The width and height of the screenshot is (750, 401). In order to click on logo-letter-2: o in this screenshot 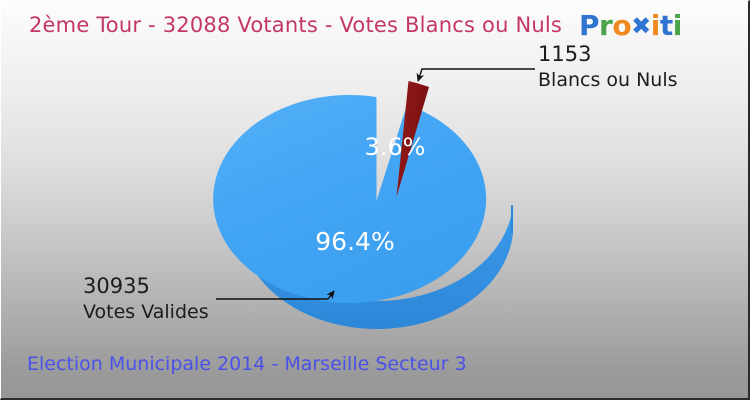, I will do `click(622, 25)`.